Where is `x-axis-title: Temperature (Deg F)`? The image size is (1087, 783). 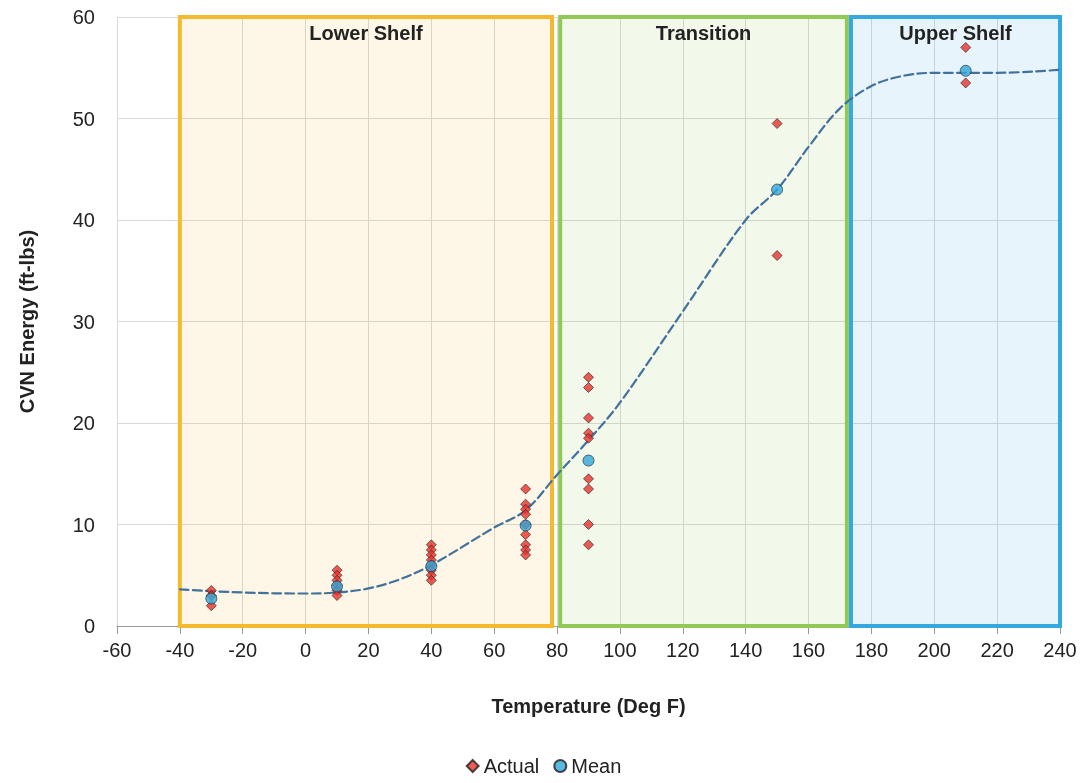
x-axis-title: Temperature (Deg F) is located at coordinates (588, 706).